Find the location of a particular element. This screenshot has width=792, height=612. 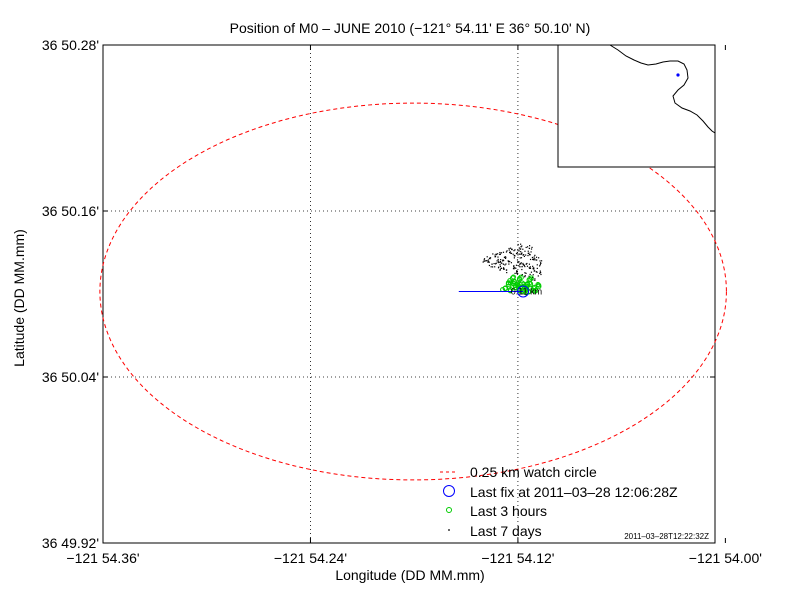

x-tick-label: −121 54.24' is located at coordinates (310, 558).